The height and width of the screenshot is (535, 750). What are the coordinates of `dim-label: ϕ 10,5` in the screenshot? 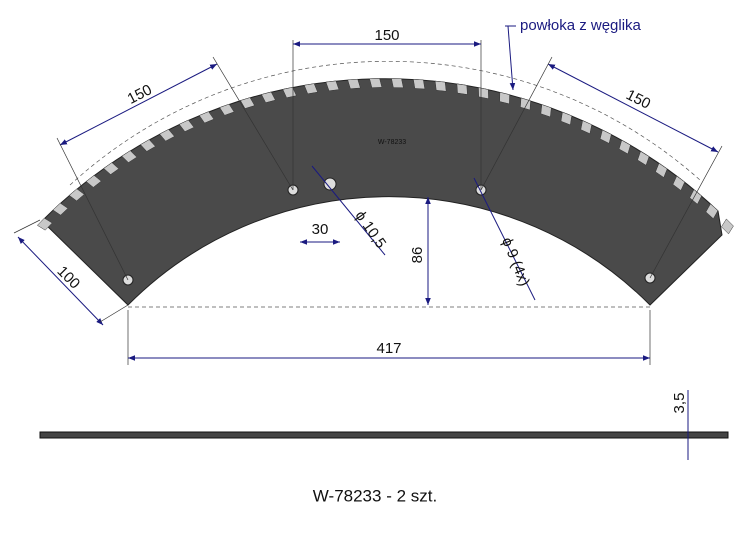 It's located at (370, 230).